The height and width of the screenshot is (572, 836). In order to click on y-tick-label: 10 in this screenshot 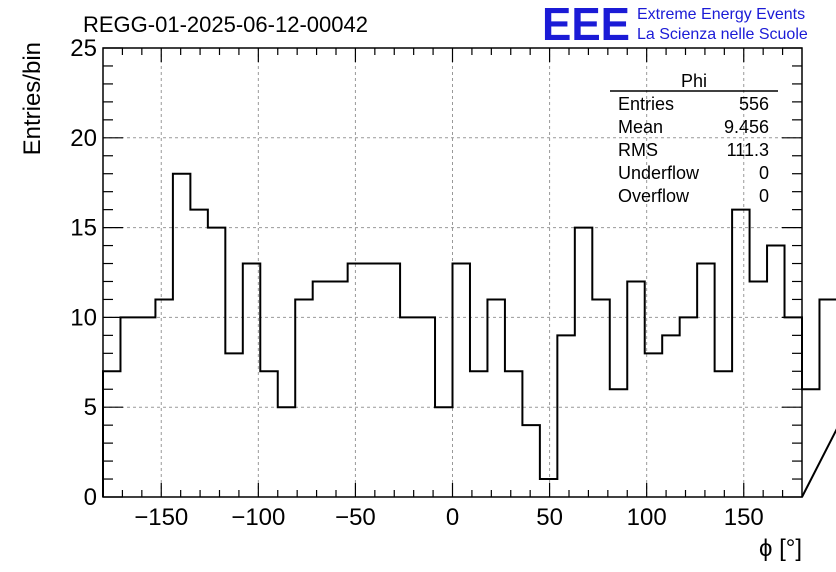, I will do `click(83, 317)`.